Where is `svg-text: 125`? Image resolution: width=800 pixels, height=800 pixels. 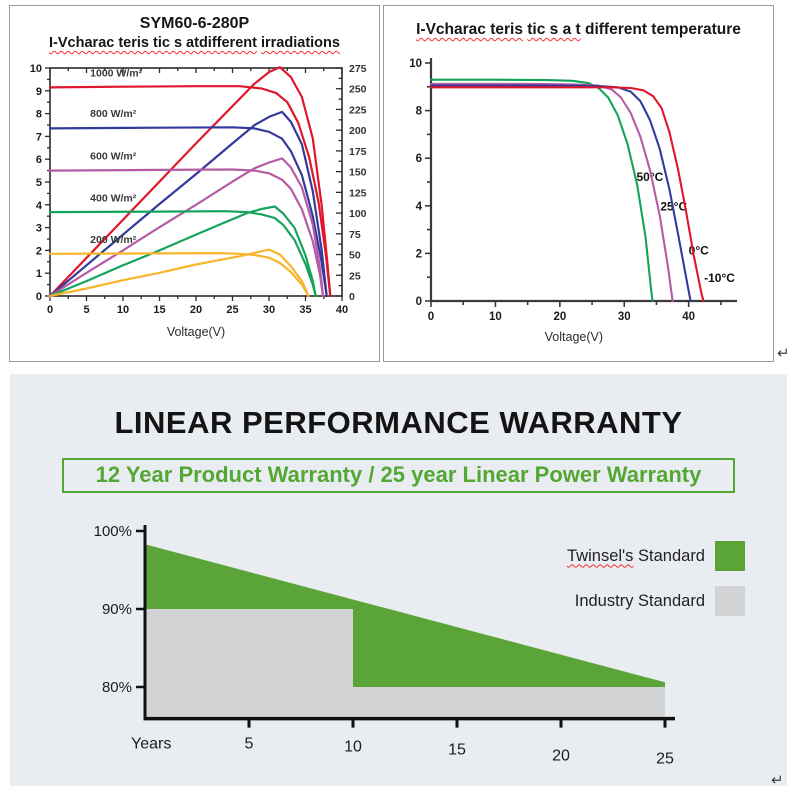
svg-text: 125 is located at coordinates (358, 193).